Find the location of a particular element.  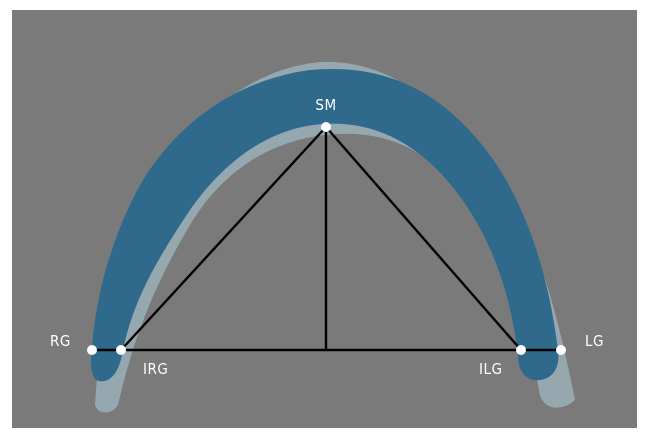

label-ilg: ILG is located at coordinates (490, 369).